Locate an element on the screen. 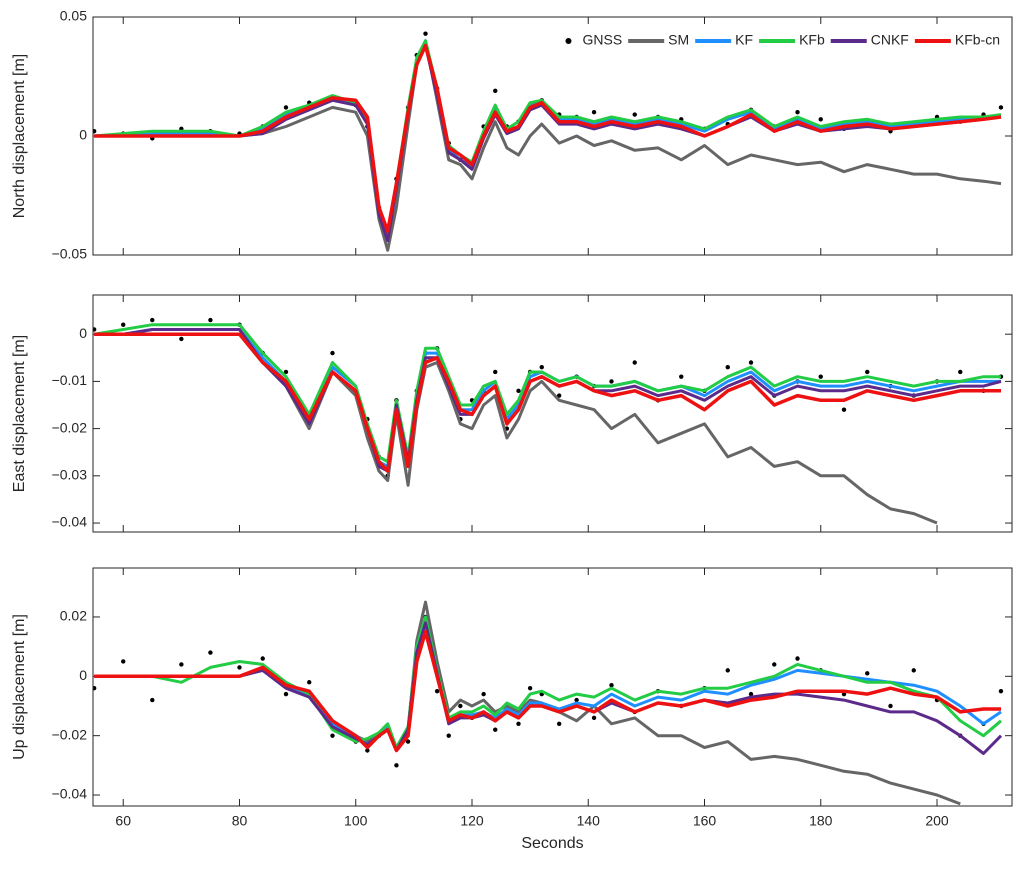 The height and width of the screenshot is (871, 1023). x-tick-label: 60 is located at coordinates (123, 821).